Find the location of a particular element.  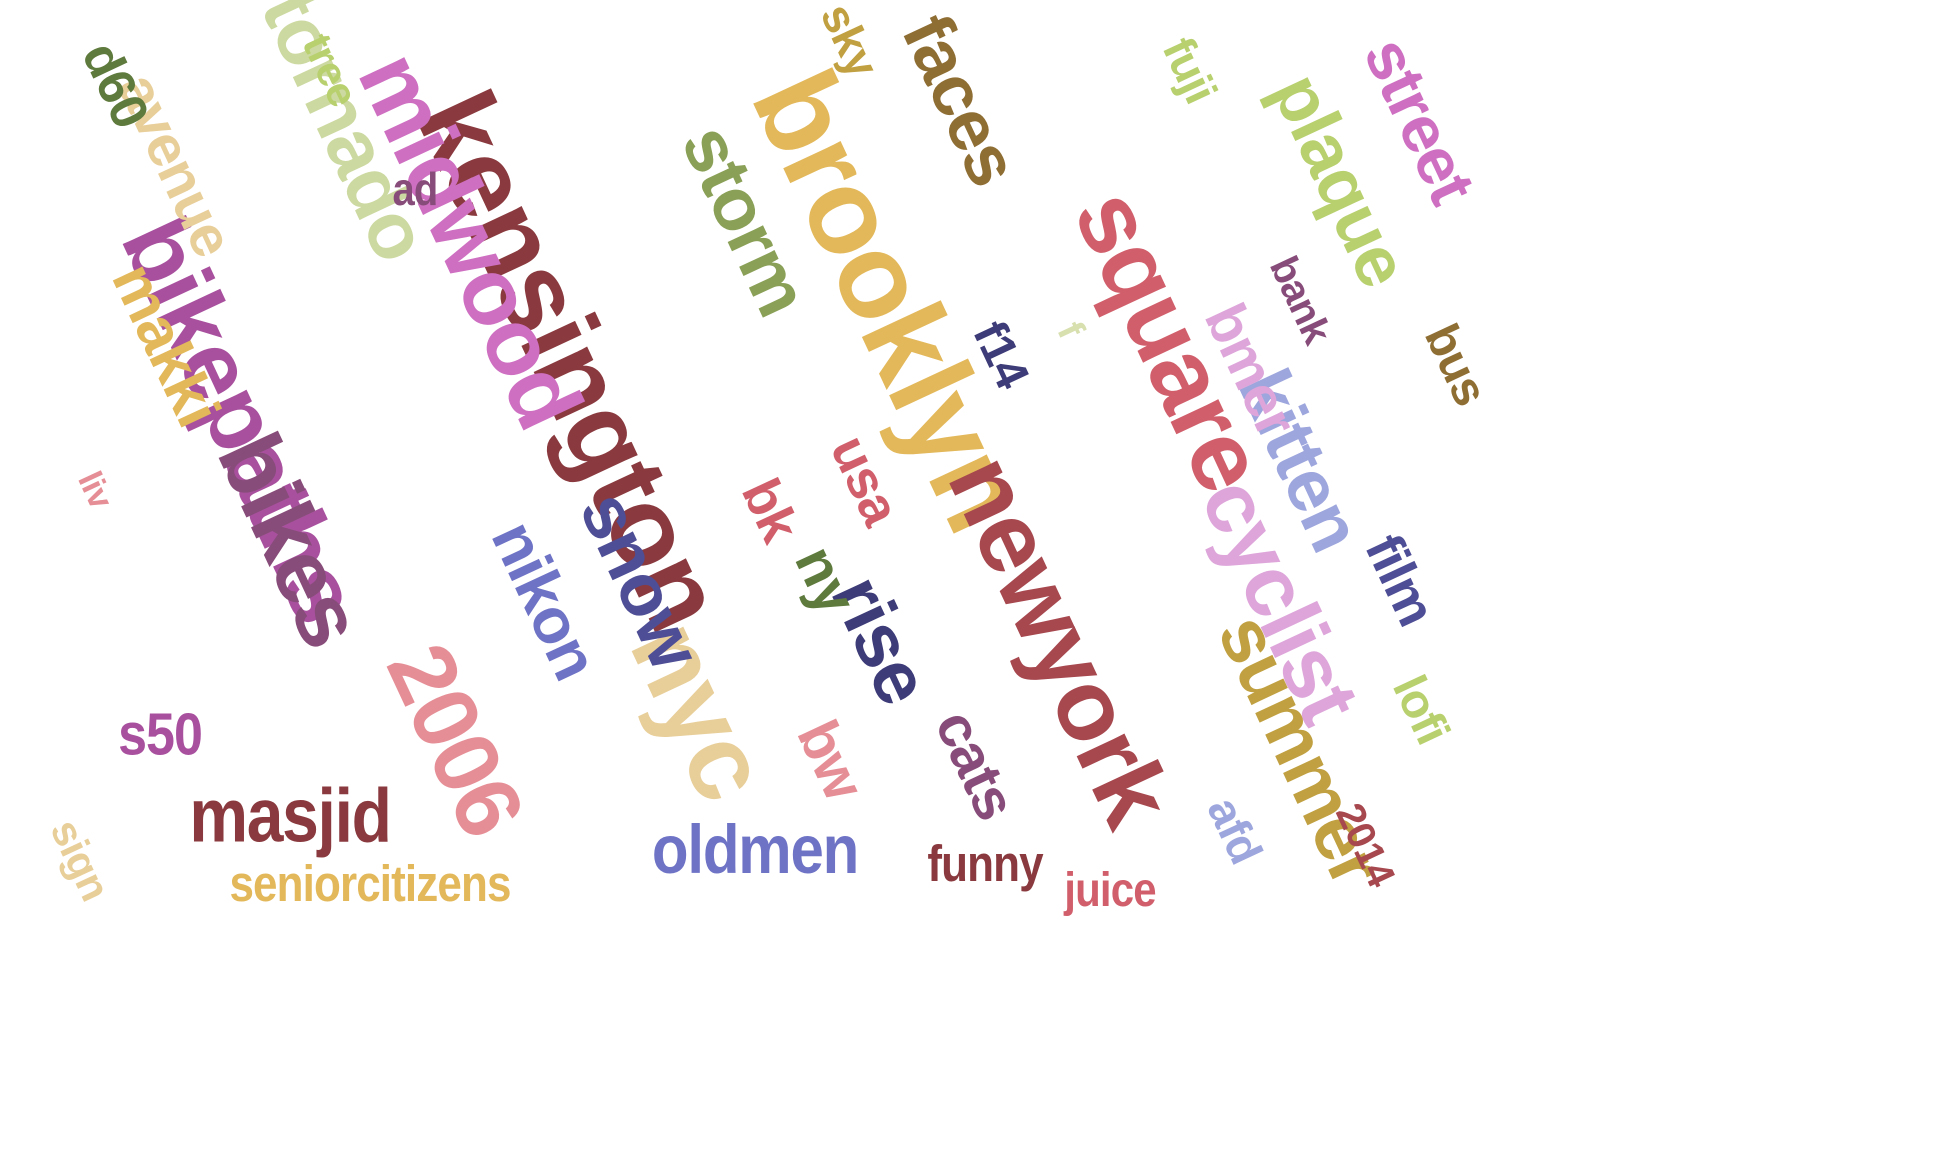

word-sign: sign is located at coordinates (80, 860).